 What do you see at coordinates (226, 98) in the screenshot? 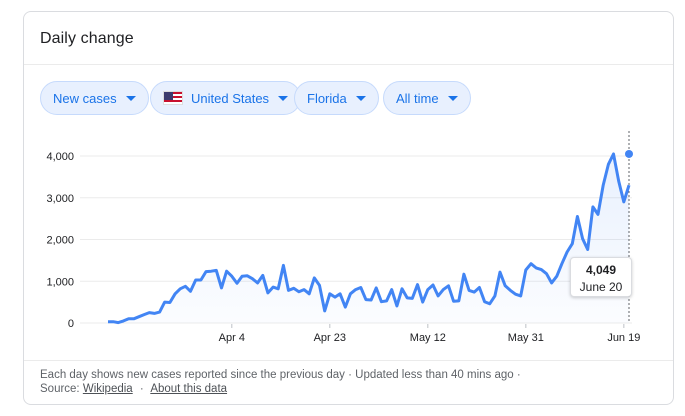
I see `country-dropdown: United States` at bounding box center [226, 98].